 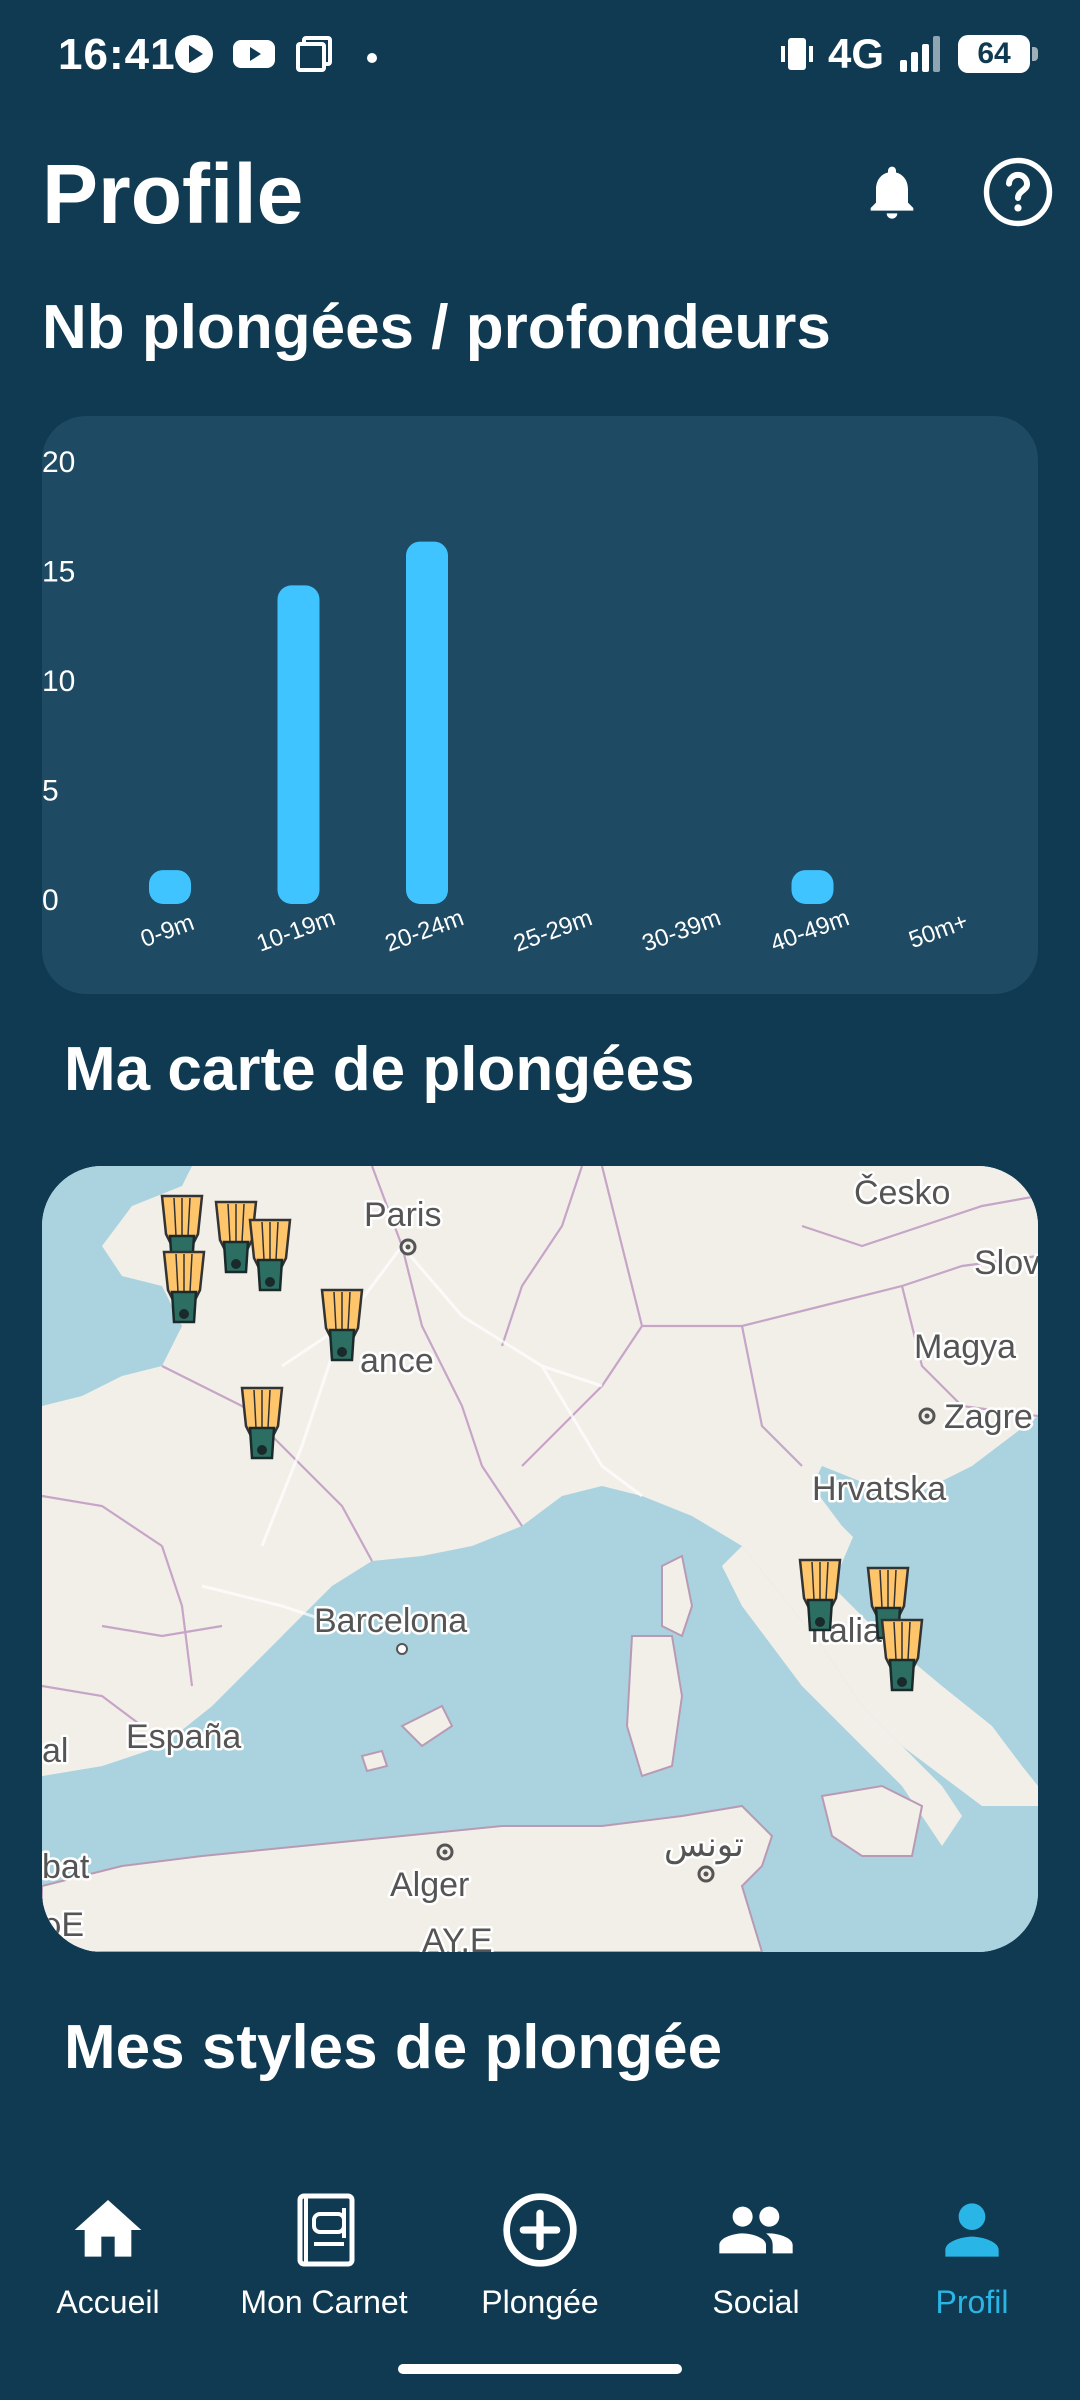 I want to click on x-tick-label: 40-49m, so click(x=810, y=930).